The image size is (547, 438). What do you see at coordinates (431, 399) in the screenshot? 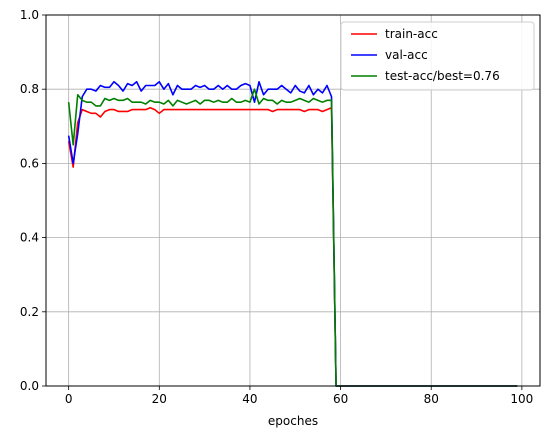
I see `x-tick-label: 80` at bounding box center [431, 399].